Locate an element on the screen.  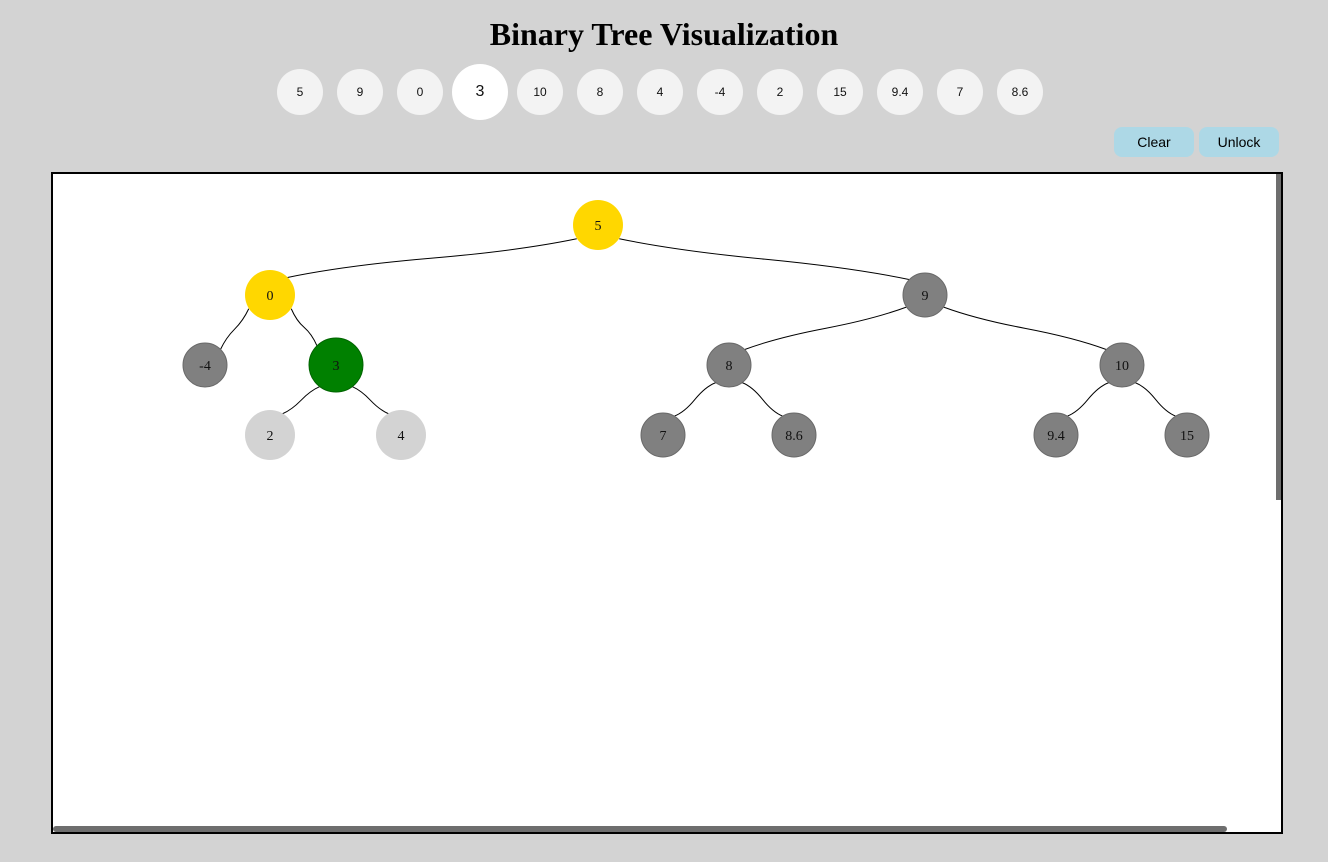
tree-node-n15: 15 is located at coordinates (1187, 435).